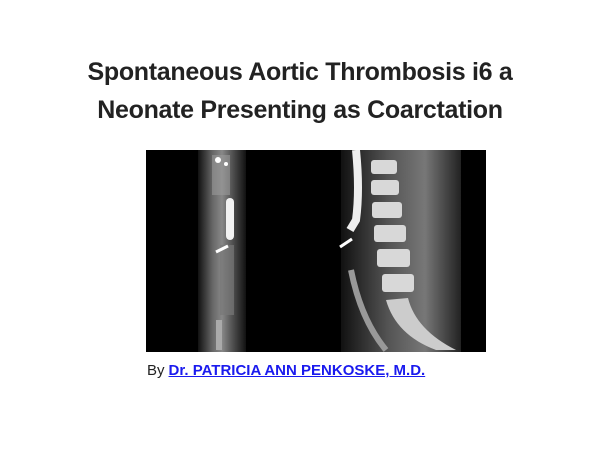 This screenshot has width=600, height=450. What do you see at coordinates (297, 370) in the screenshot?
I see `author-link: Dr. PATRICIA ANN PENKOSKE, M.D.` at bounding box center [297, 370].